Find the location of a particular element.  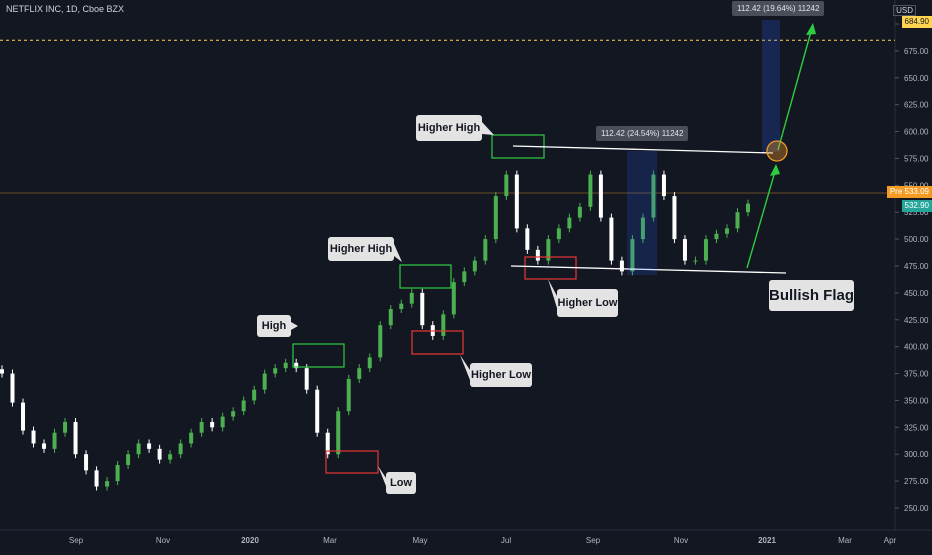

callout-higher-low-1: Higher Low is located at coordinates (501, 375).